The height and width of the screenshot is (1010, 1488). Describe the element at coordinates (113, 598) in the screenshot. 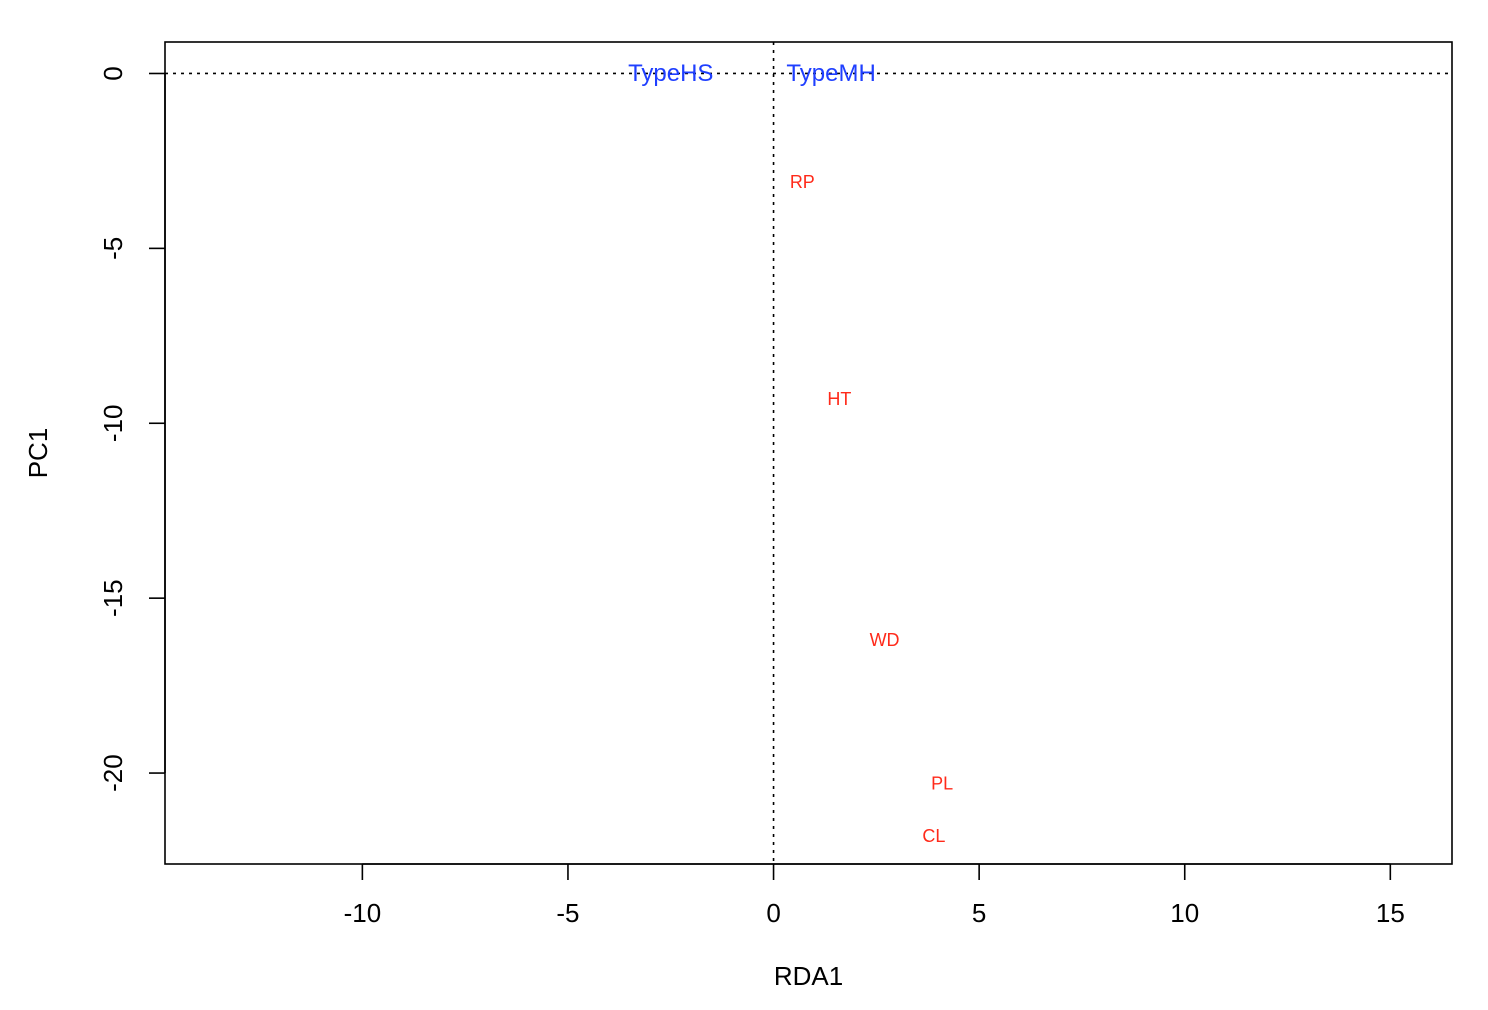

I see `y-tick-label: -15` at that location.